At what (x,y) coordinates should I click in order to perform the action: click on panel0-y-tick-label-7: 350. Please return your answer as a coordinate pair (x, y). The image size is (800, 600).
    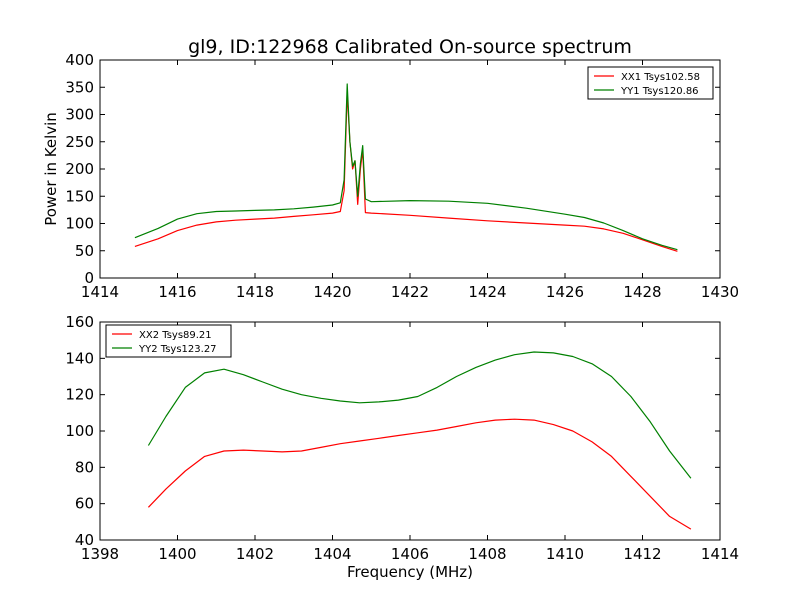
    Looking at the image, I should click on (79, 87).